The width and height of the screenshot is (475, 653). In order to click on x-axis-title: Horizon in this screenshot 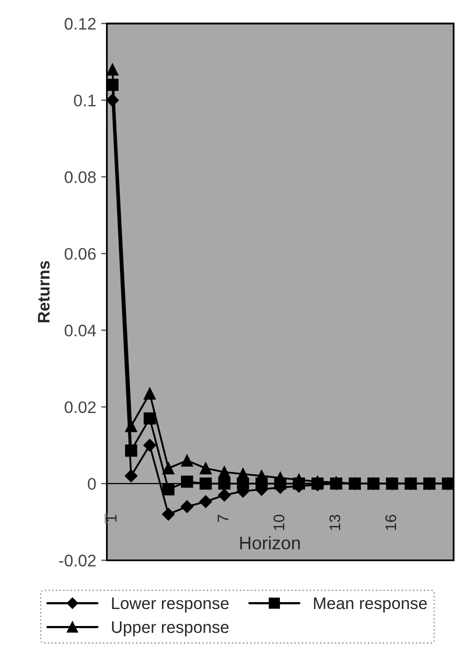, I will do `click(270, 543)`.